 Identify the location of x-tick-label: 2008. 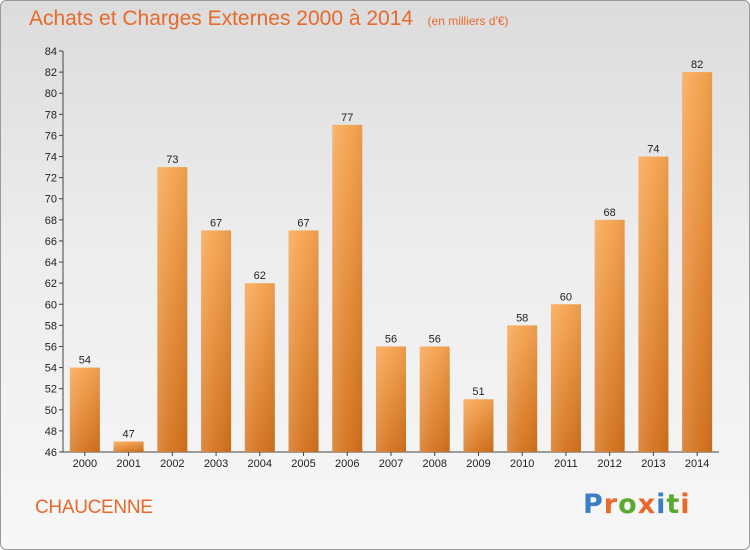
(434, 464).